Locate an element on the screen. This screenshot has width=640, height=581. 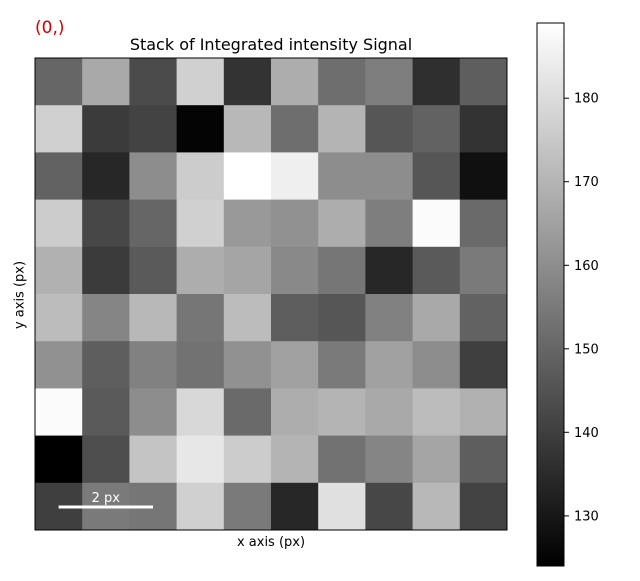
colorbar is located at coordinates (550, 294).